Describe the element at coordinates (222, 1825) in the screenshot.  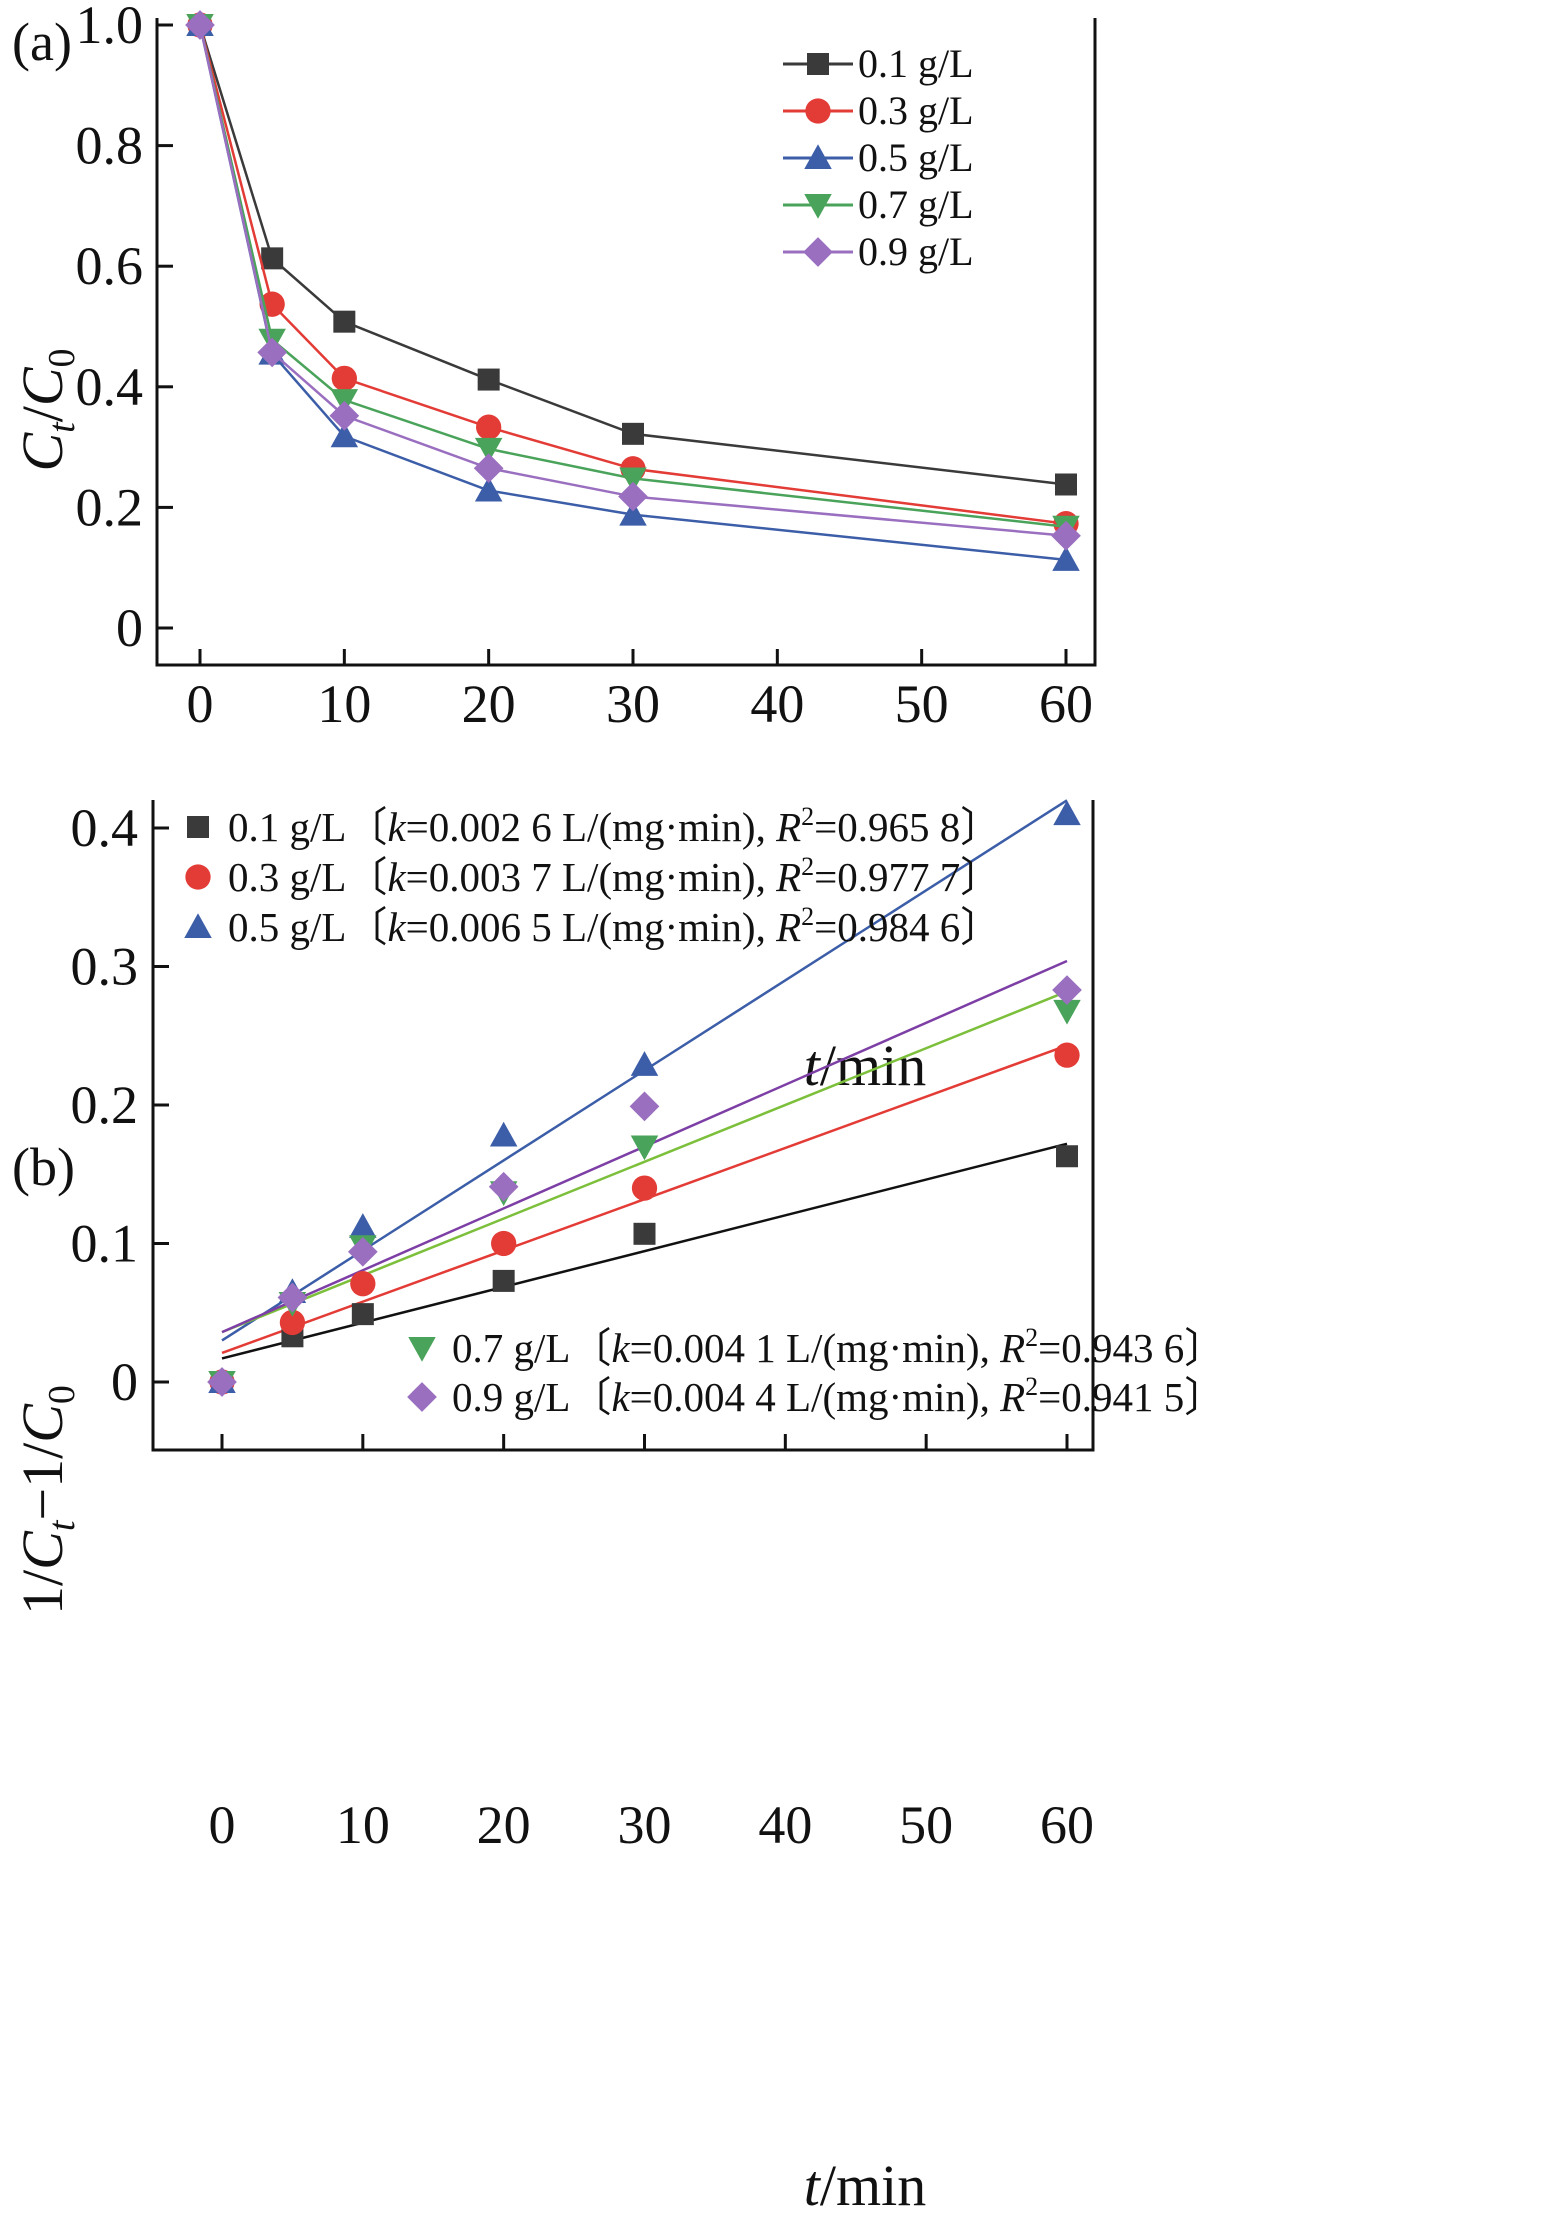
I see `panel-b-x-tick-label: 0` at that location.